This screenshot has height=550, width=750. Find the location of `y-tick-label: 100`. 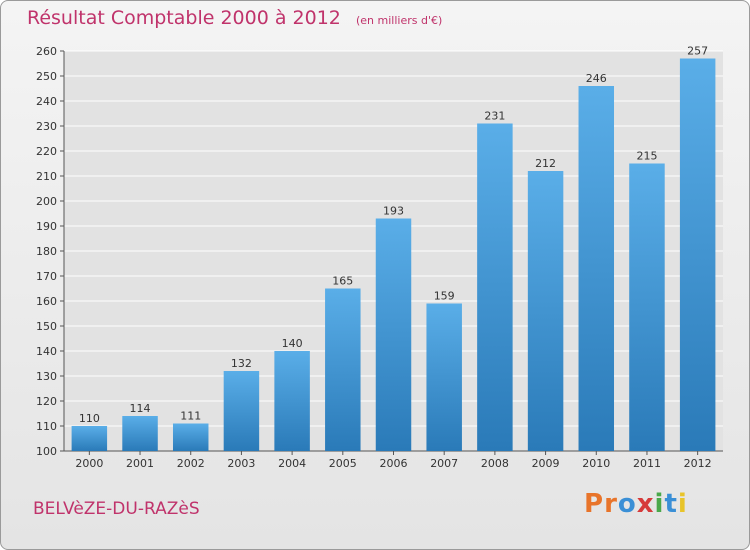

y-tick-label: 100 is located at coordinates (46, 451).